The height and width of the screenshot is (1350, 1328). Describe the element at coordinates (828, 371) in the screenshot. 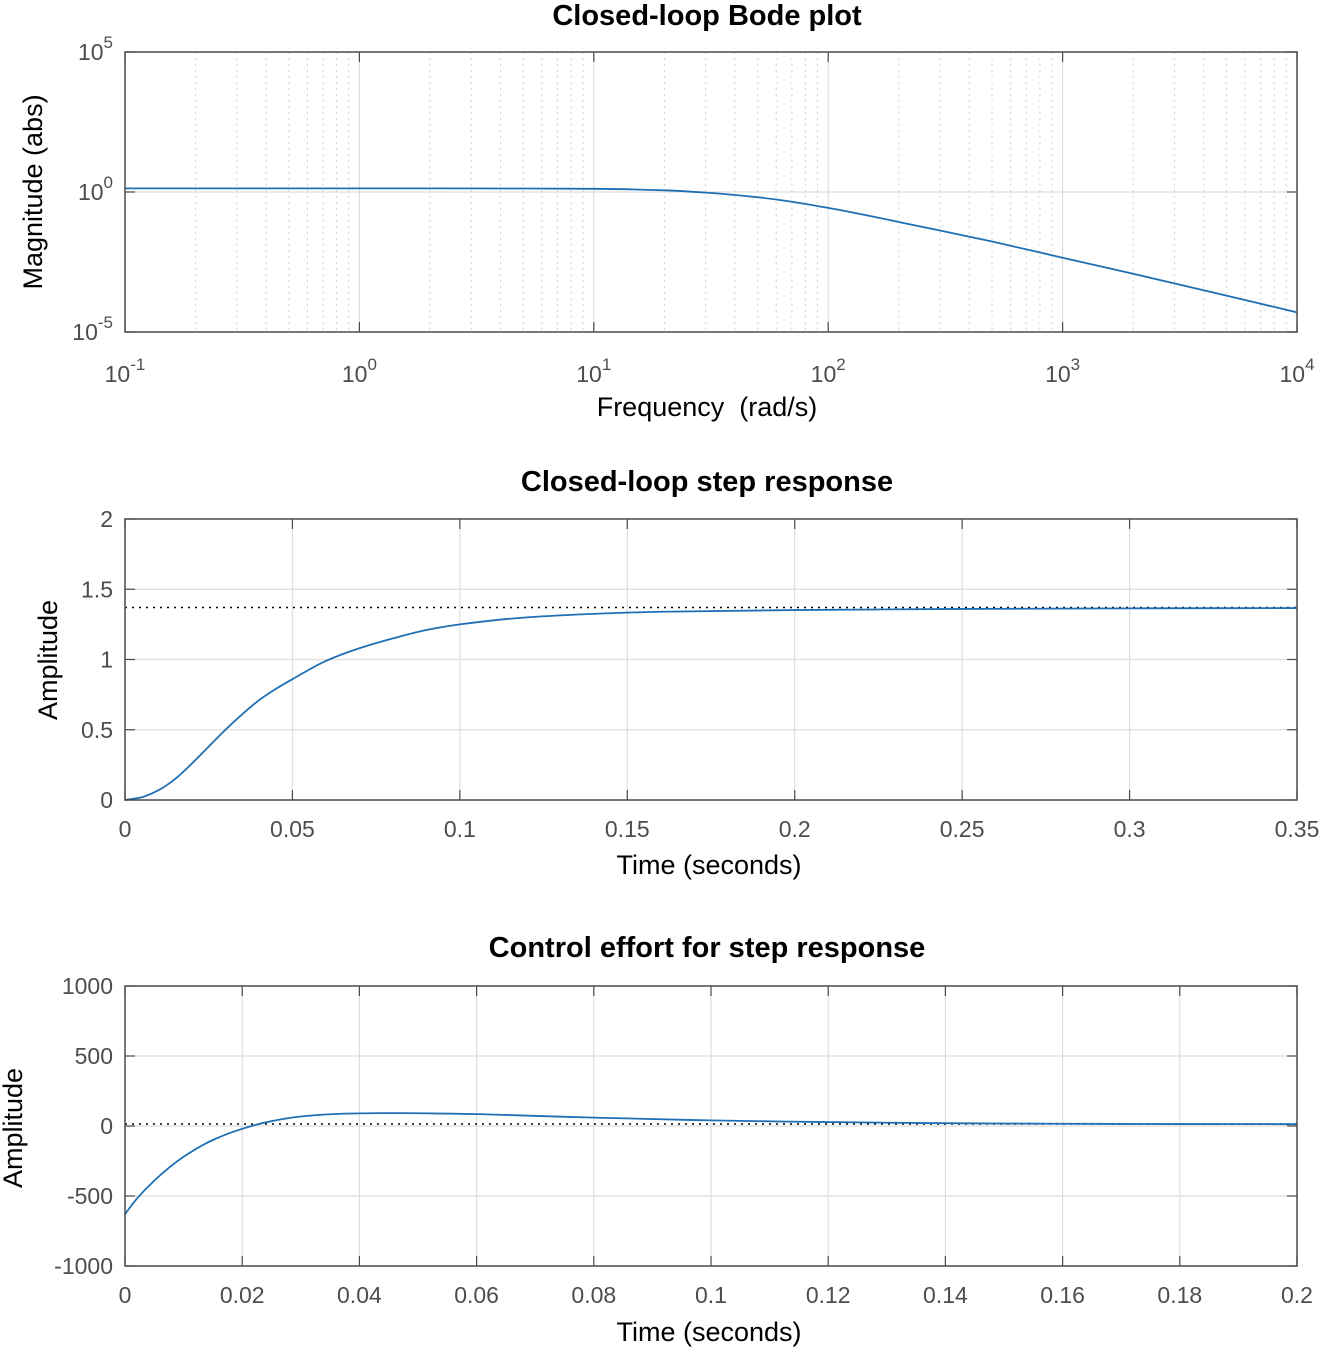

I see `bode-x-tick-label: 10²` at that location.